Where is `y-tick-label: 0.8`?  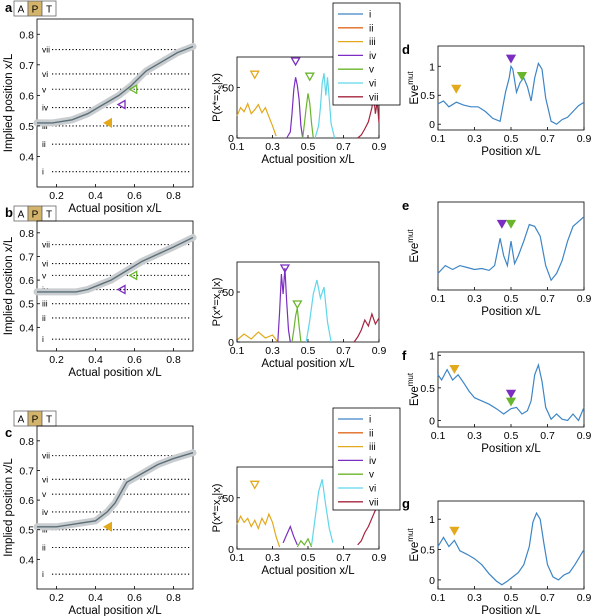
y-tick-label: 0.8 is located at coordinates (26, 35).